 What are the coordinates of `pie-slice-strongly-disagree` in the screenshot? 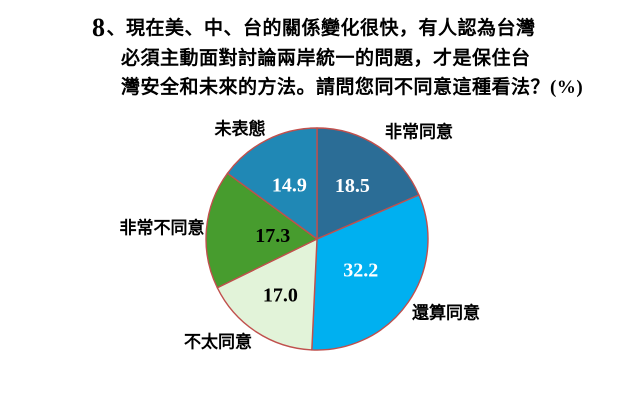 It's located at (261, 230).